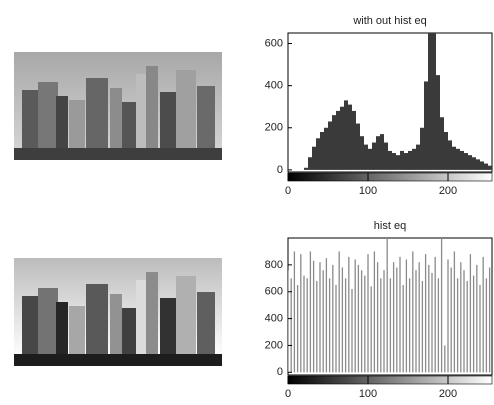 The image size is (494, 405). Describe the element at coordinates (118, 312) in the screenshot. I see `equalized-image` at that location.